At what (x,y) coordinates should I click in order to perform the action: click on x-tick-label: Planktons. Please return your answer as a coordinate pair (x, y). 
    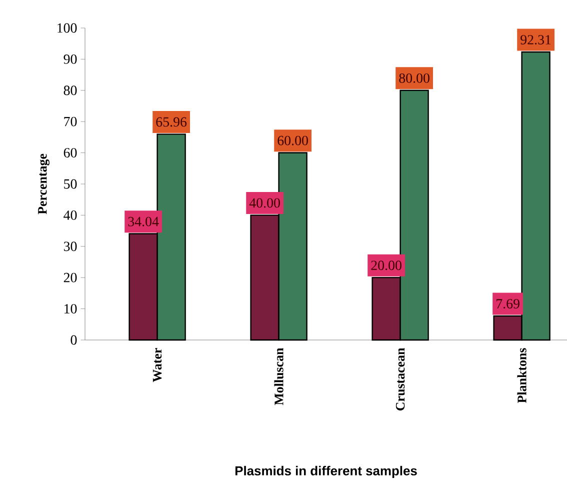
    Looking at the image, I should click on (521, 375).